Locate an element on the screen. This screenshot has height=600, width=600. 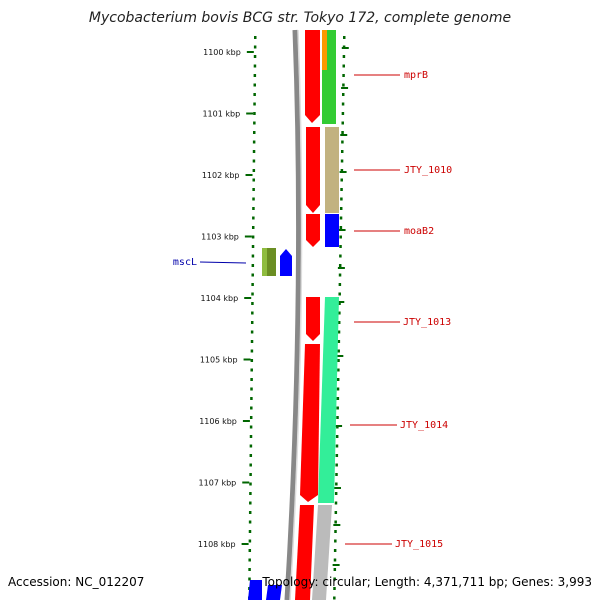
genome-backbone is located at coordinates (293, 314).